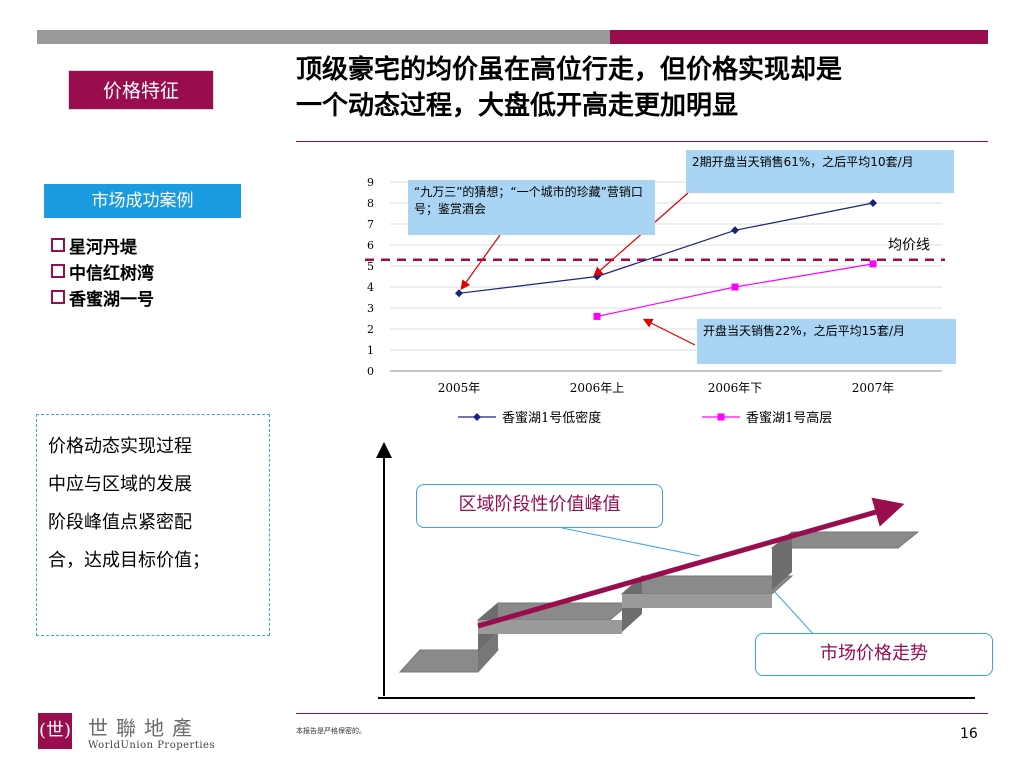 This screenshot has width=1024, height=768. Describe the element at coordinates (795, 614) in the screenshot. I see `price-label-leader` at that location.